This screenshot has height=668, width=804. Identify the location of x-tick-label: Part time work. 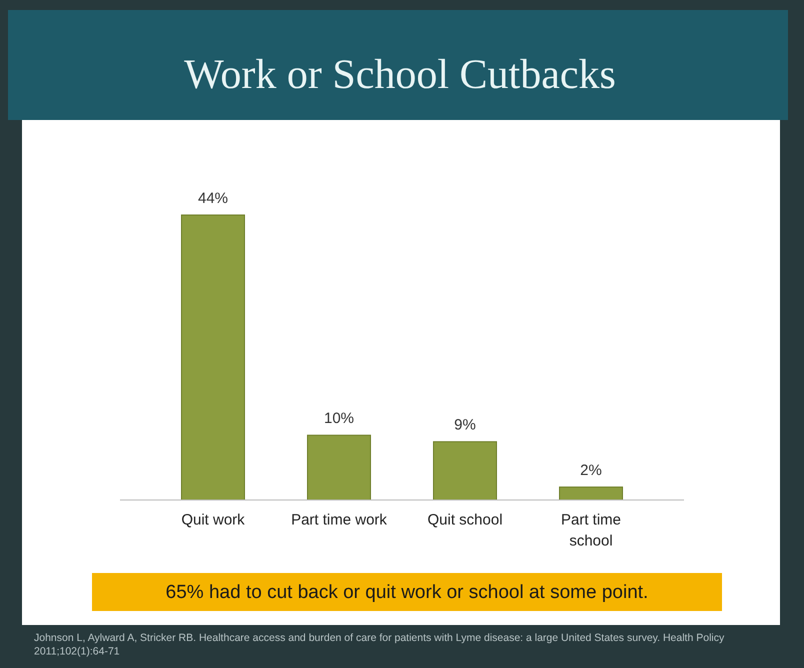
(339, 520).